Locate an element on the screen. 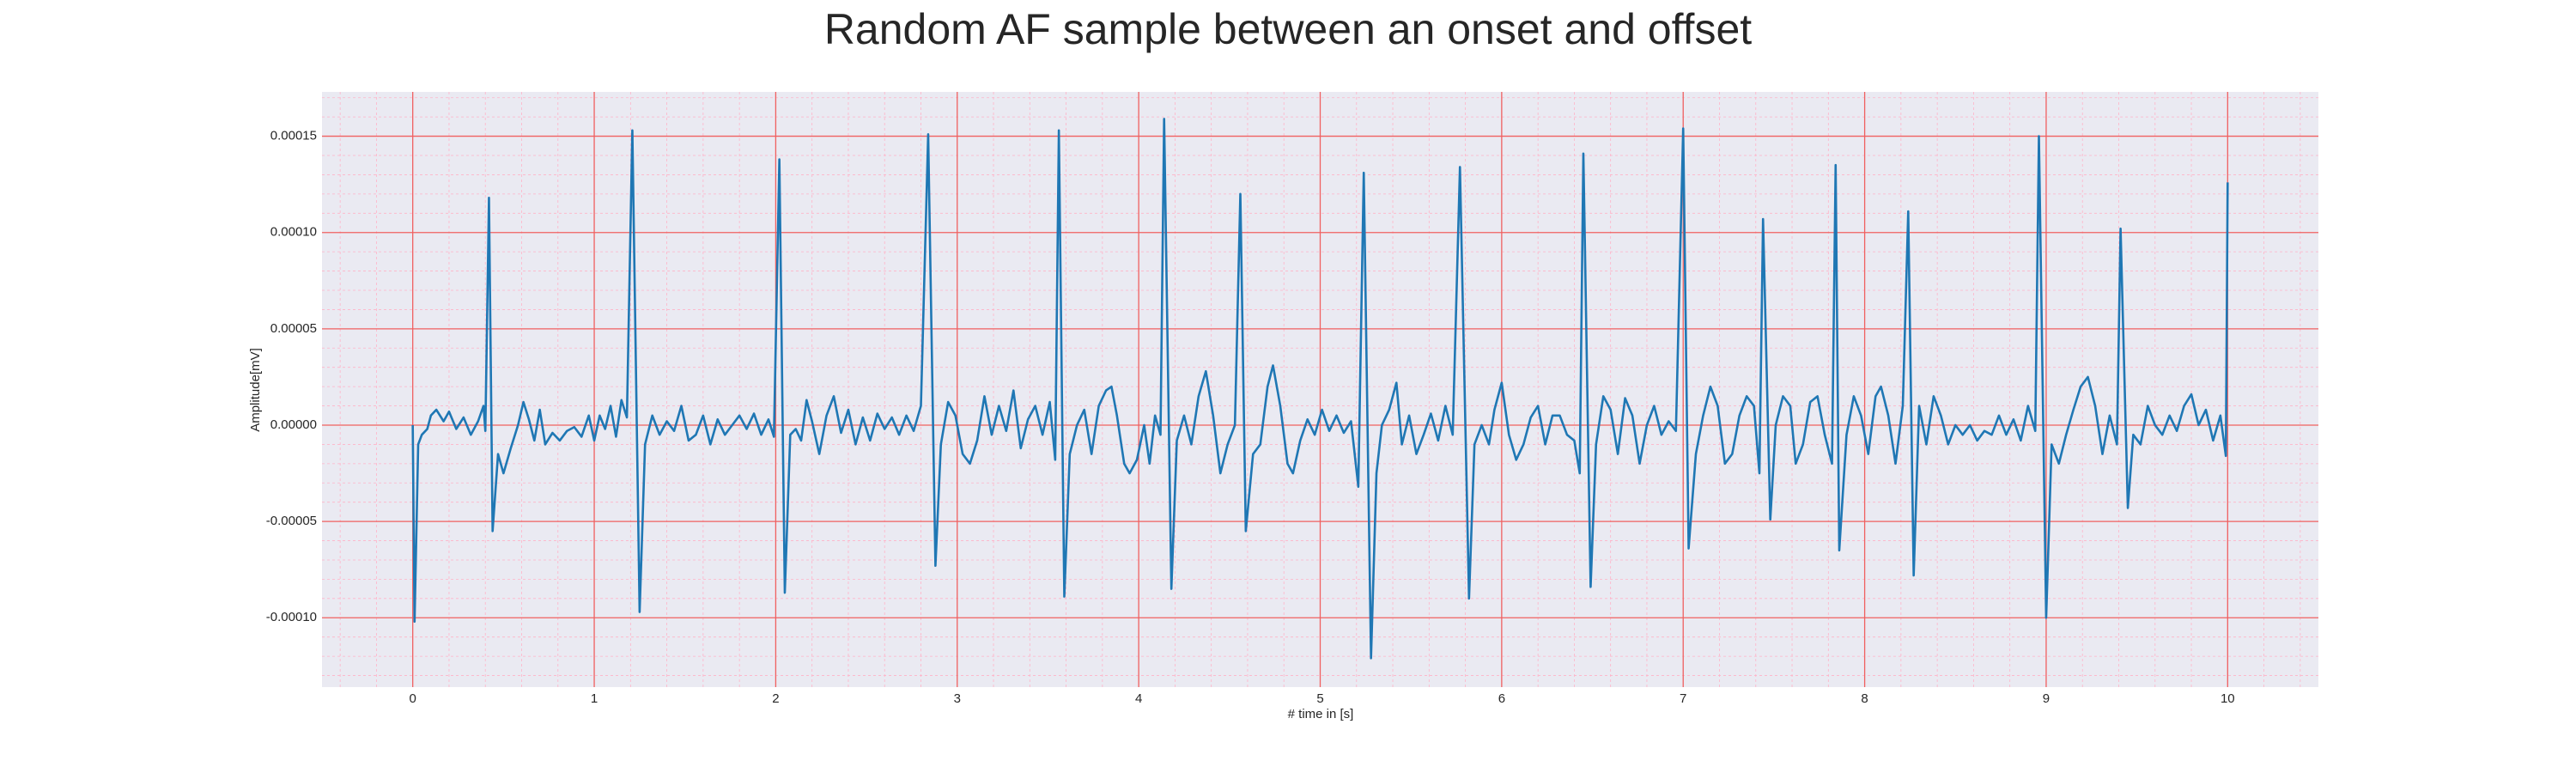  x-tick-label: 3 is located at coordinates (958, 698).